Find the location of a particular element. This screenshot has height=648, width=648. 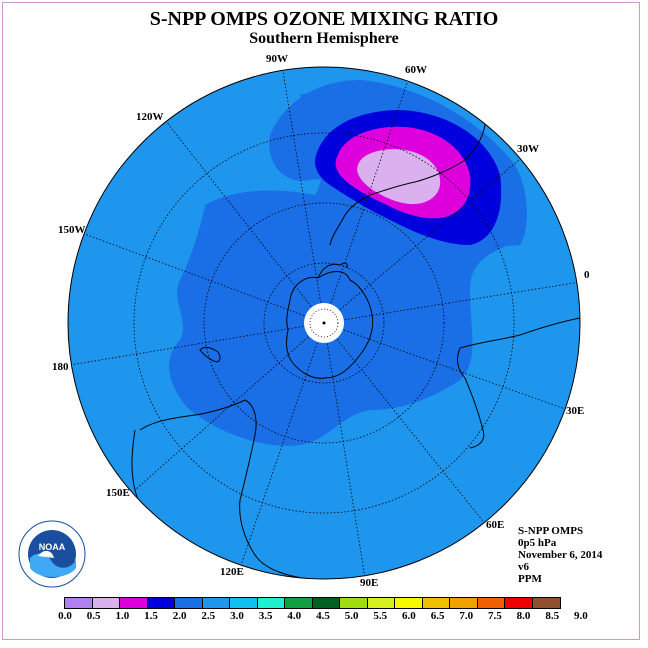

colorbar-tick-label: 4.5 is located at coordinates (323, 616).